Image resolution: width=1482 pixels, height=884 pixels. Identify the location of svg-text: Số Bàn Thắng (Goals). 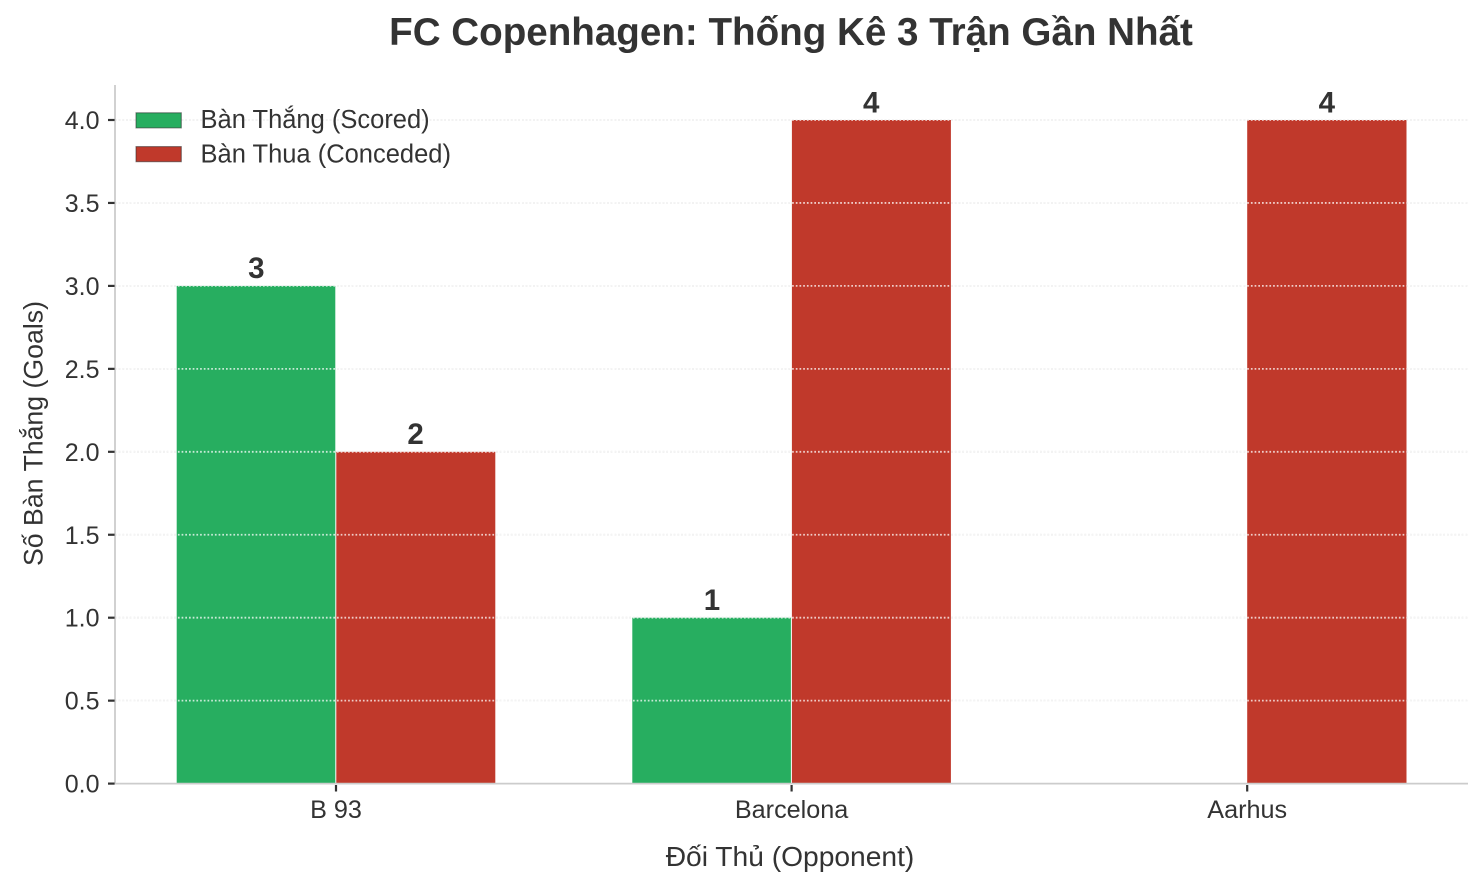
(34, 433).